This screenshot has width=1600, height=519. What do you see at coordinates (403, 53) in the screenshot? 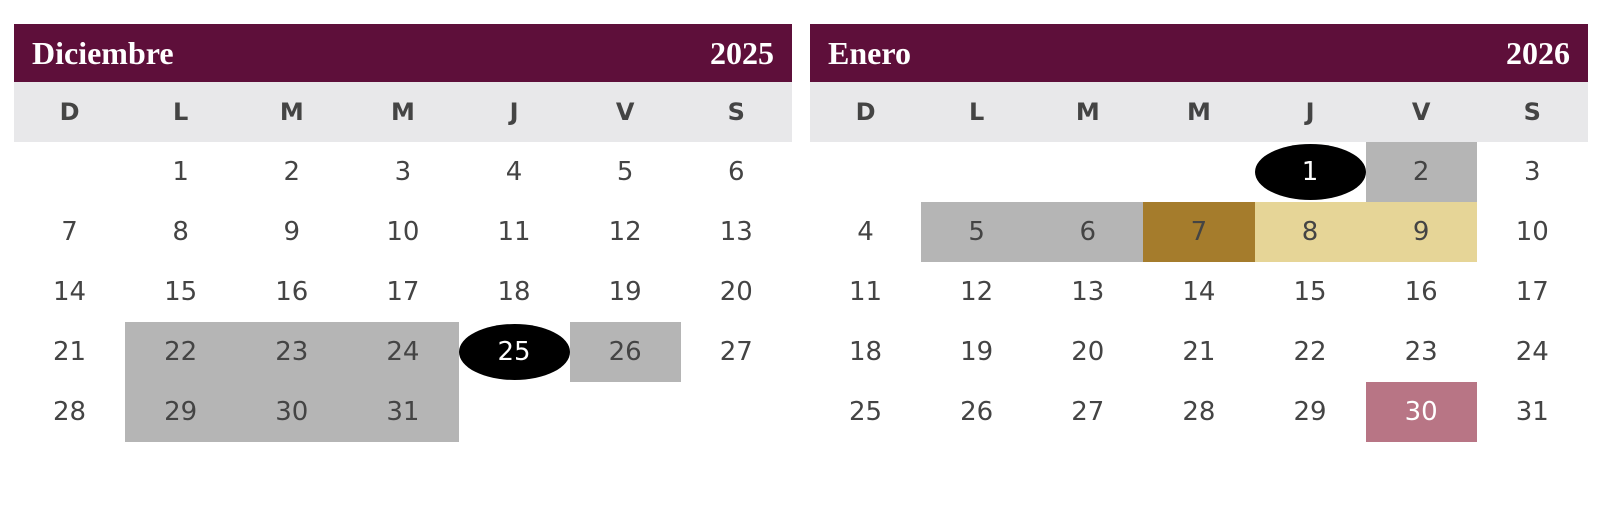
I see `month-header: Diciembre 2025` at bounding box center [403, 53].